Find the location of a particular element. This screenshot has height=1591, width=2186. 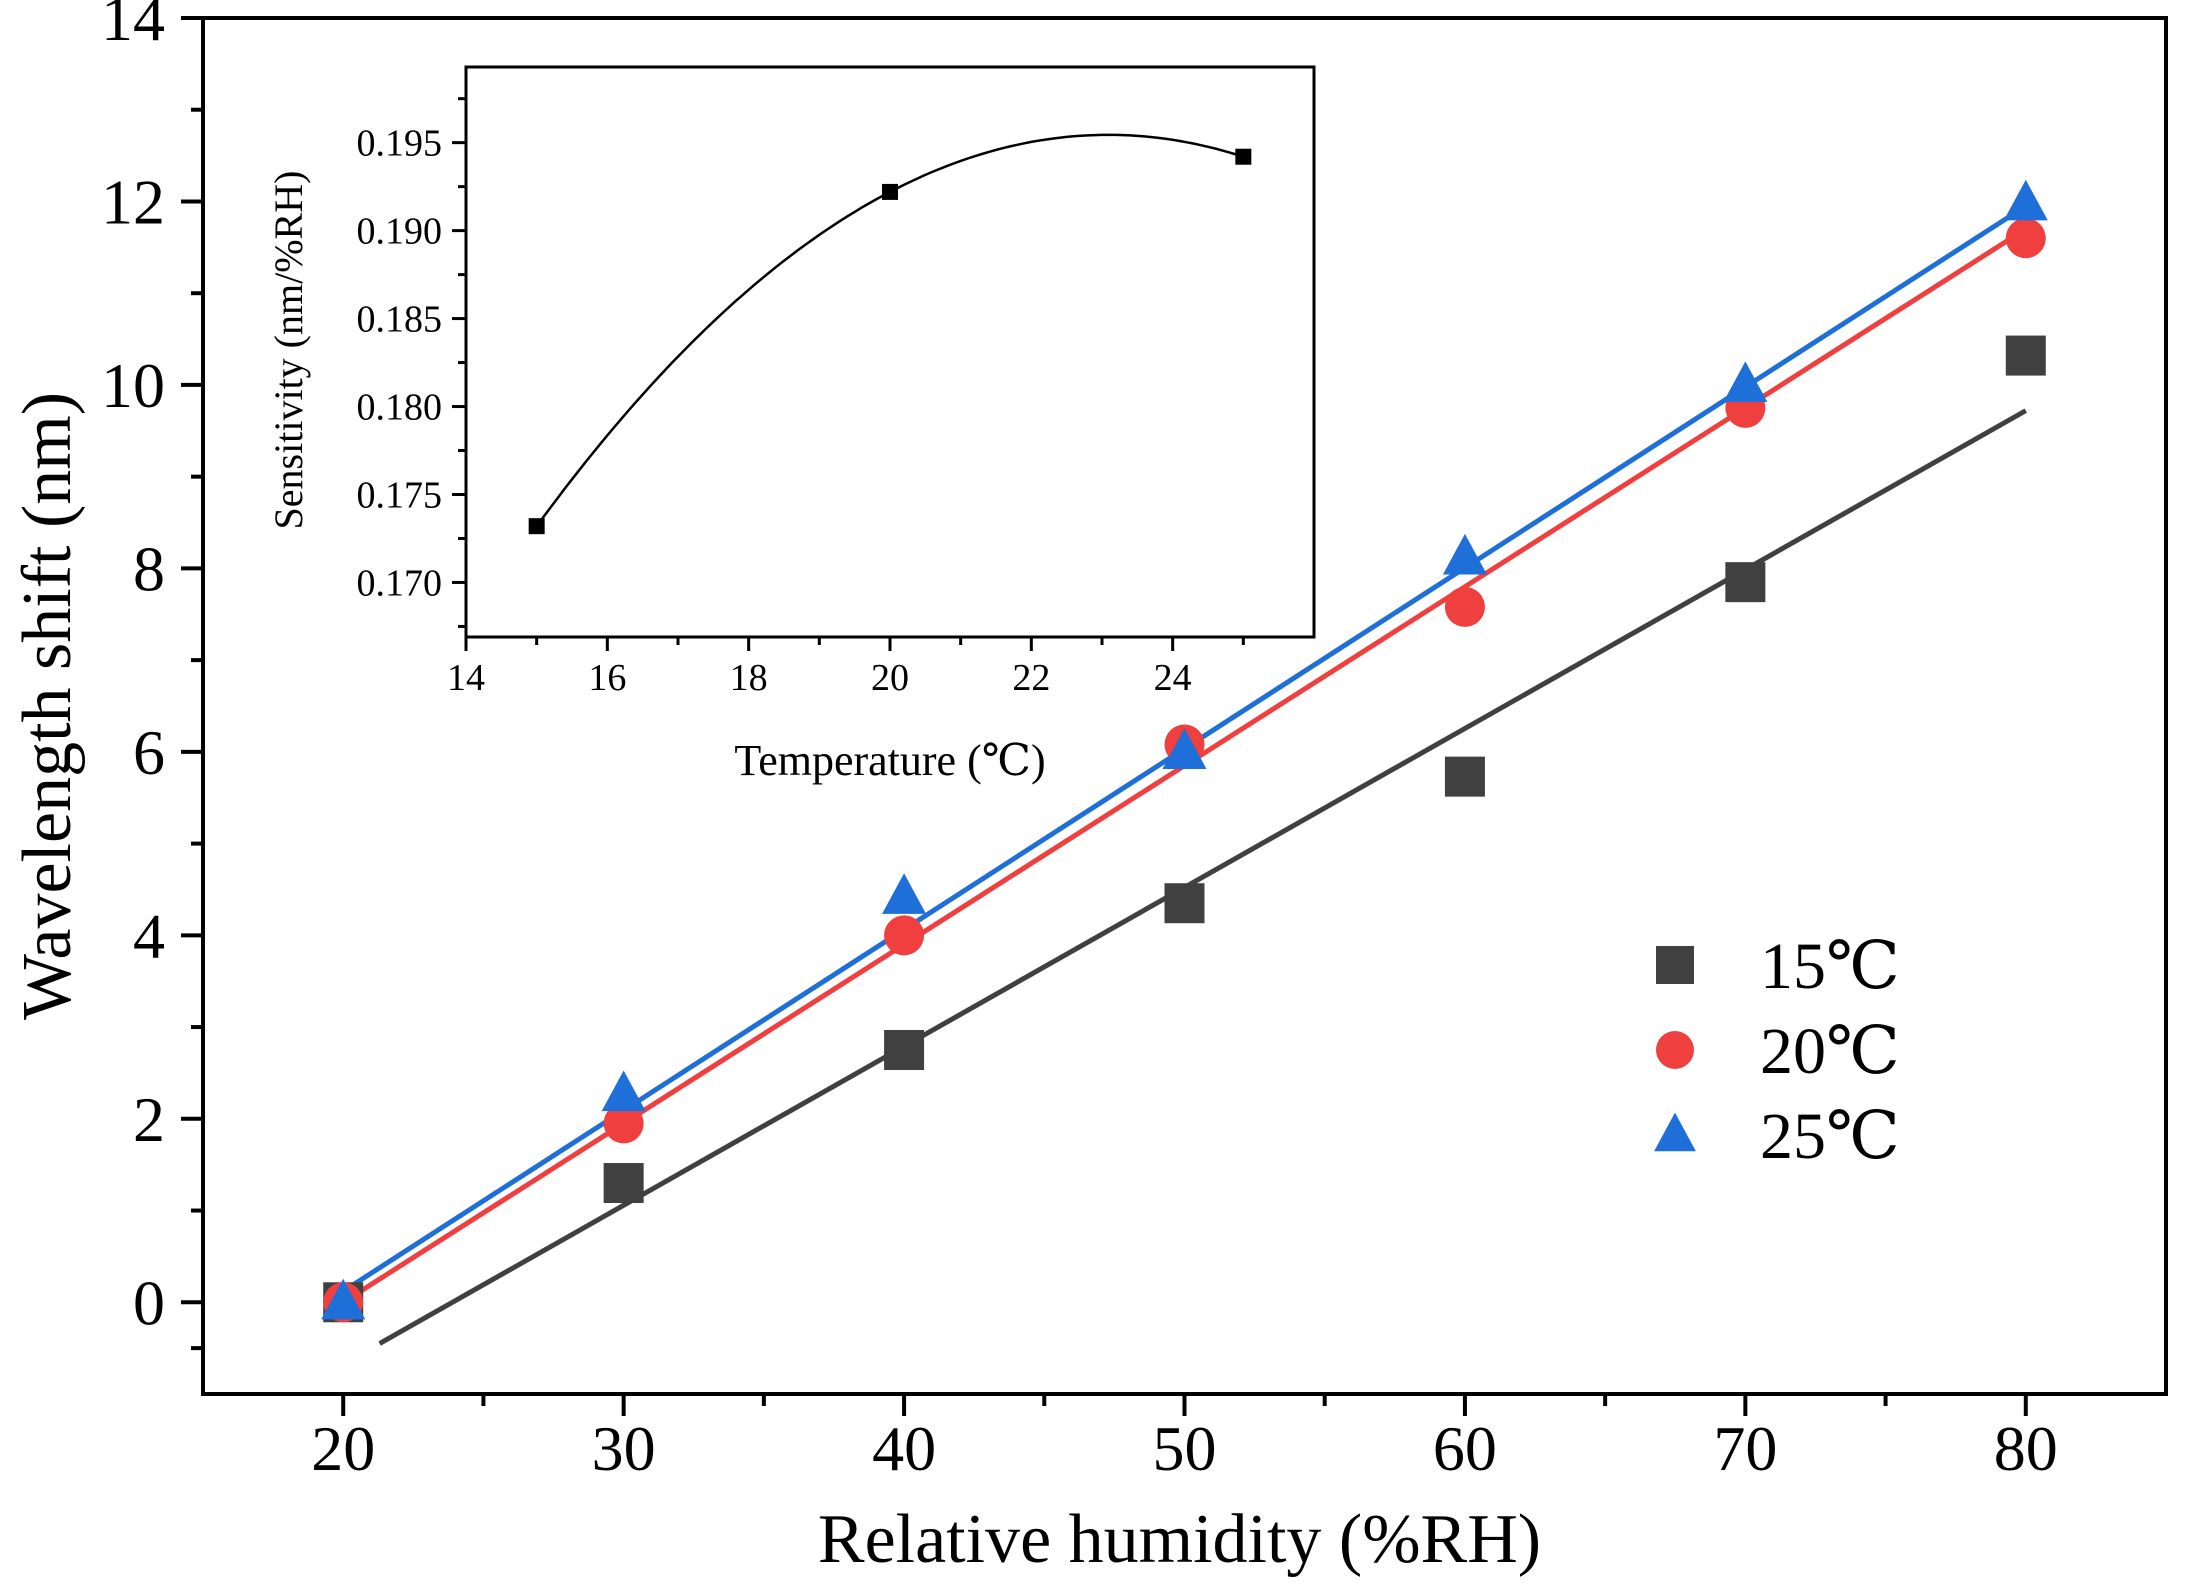

x-tick-label: 30 is located at coordinates (624, 1448).